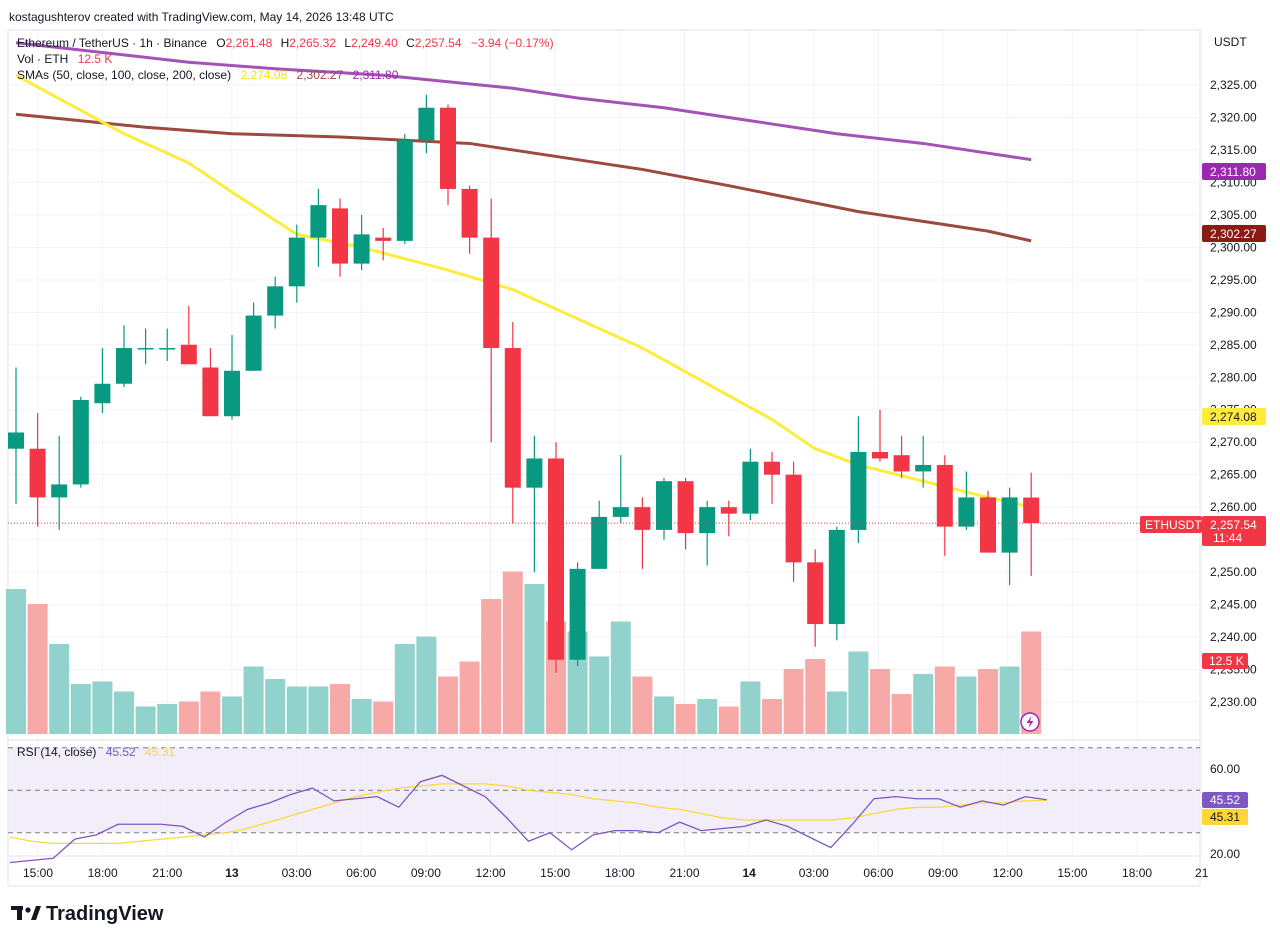 The width and height of the screenshot is (1280, 942). What do you see at coordinates (1233, 345) in the screenshot?
I see `price-tick-label: 2,285.00` at bounding box center [1233, 345].